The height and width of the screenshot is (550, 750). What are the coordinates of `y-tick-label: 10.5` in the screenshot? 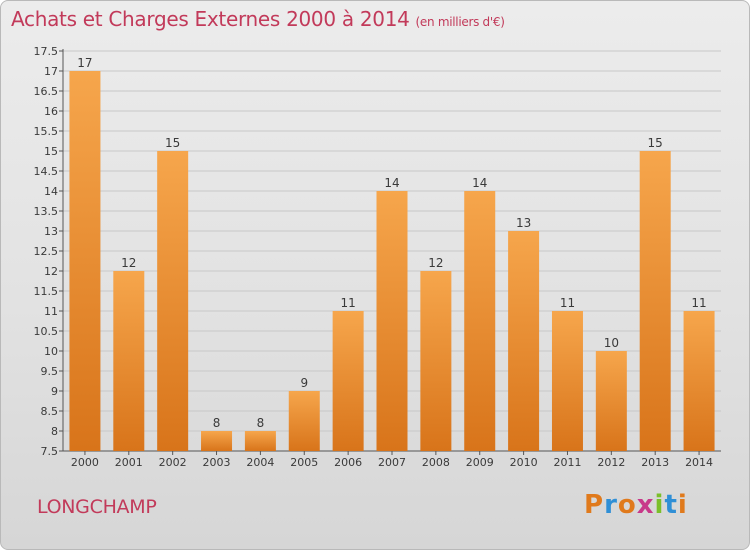 It's located at (46, 331).